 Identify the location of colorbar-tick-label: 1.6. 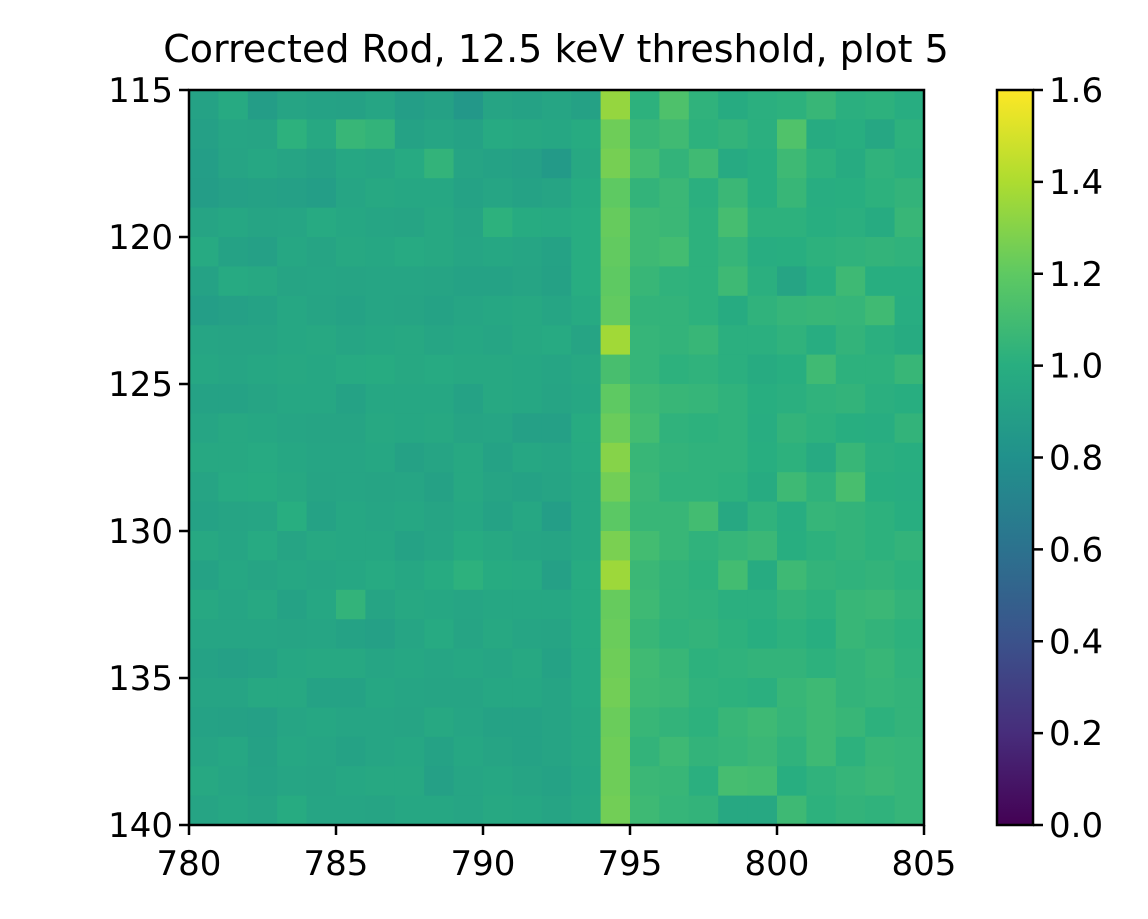
(1076, 91).